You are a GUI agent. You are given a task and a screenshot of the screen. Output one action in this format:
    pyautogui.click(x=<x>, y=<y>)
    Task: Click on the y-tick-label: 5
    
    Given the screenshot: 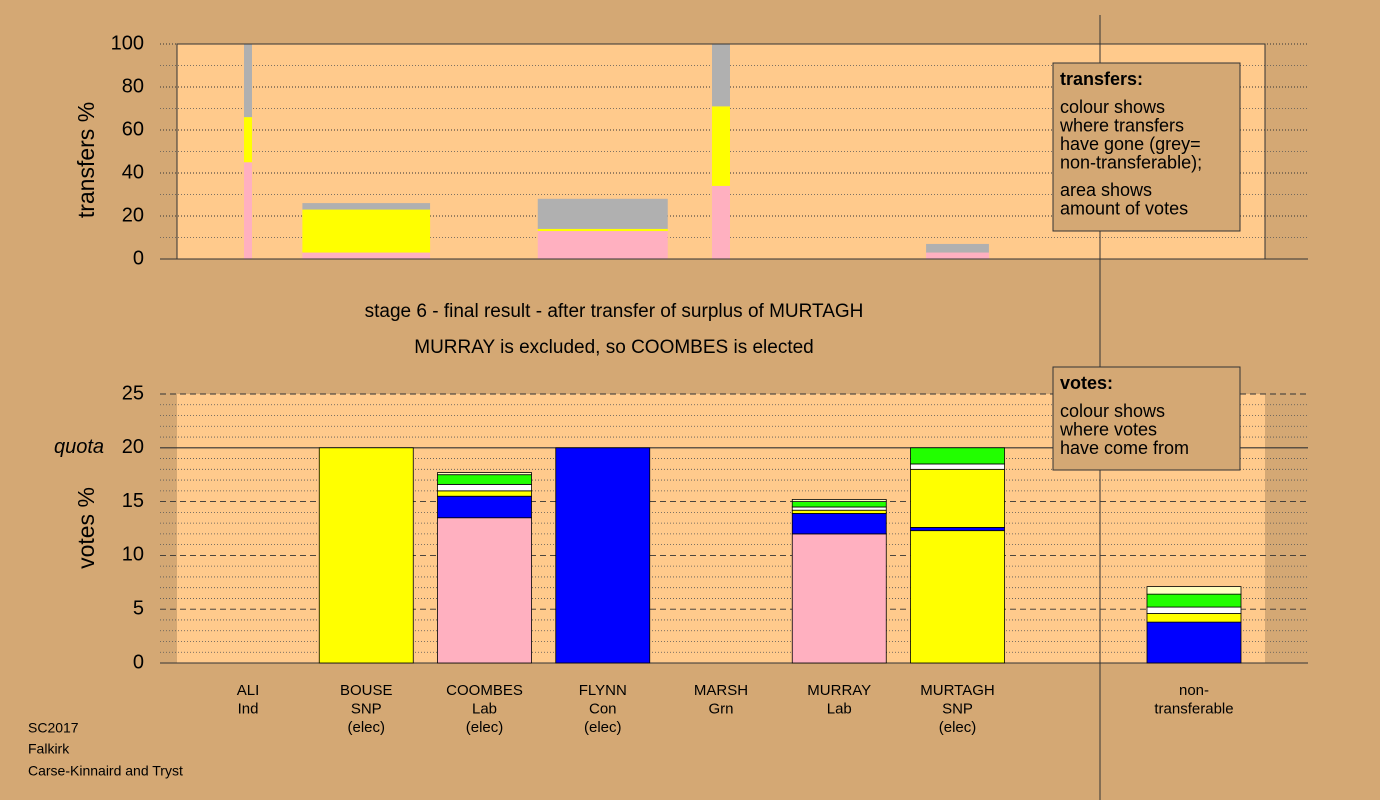 What is the action you would take?
    pyautogui.click(x=138, y=608)
    